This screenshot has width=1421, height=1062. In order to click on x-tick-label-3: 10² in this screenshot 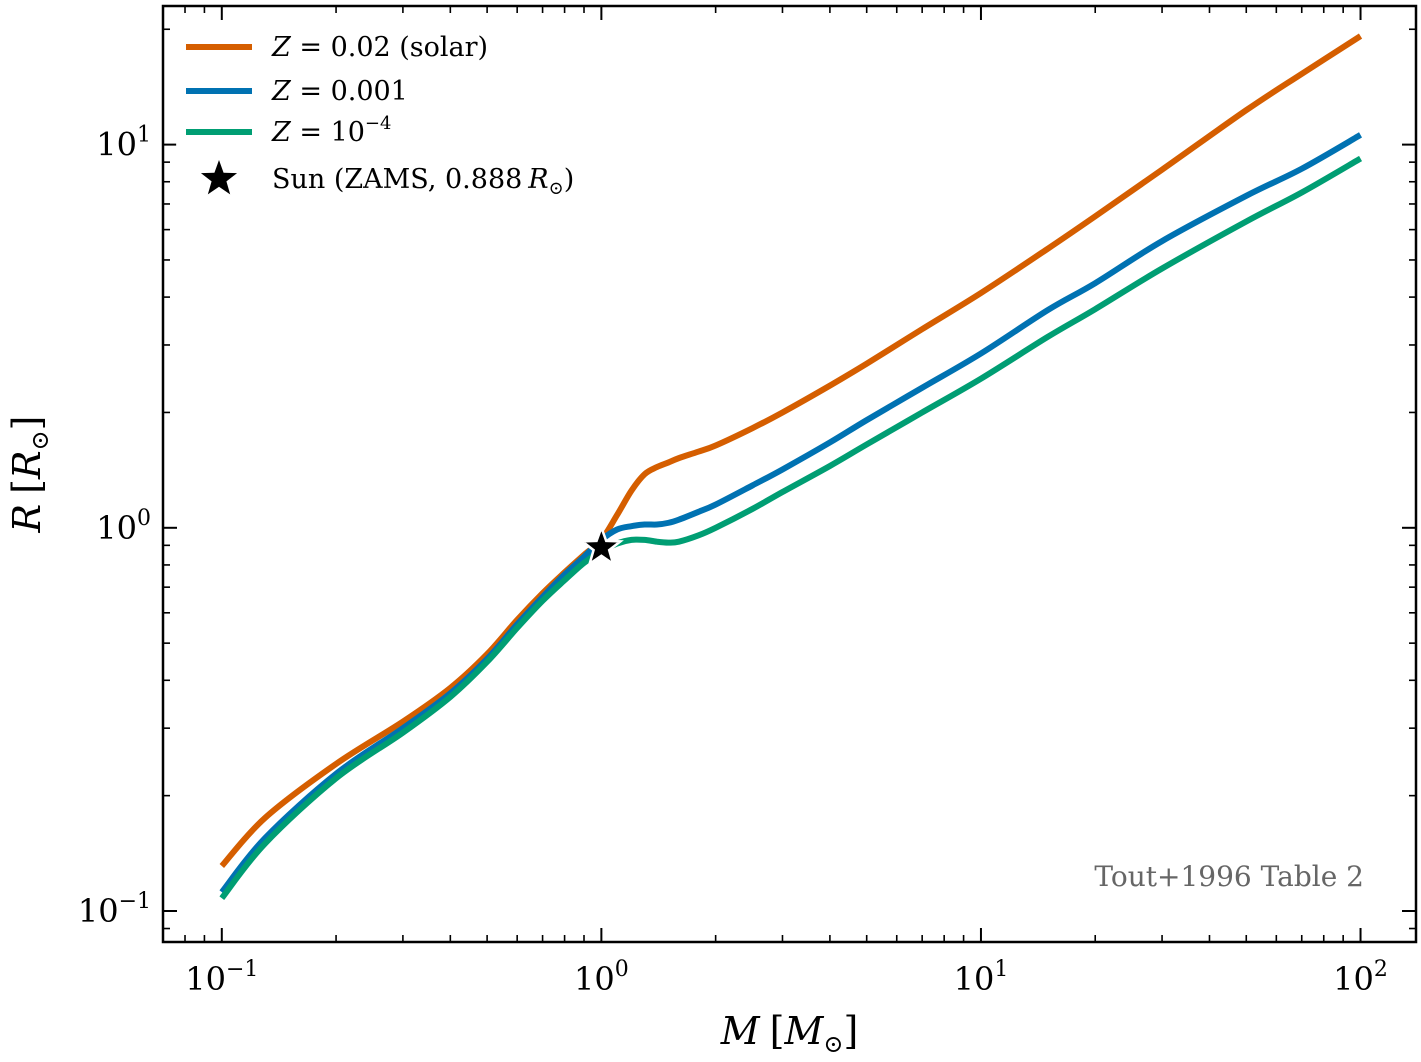, I will do `click(1360, 977)`.